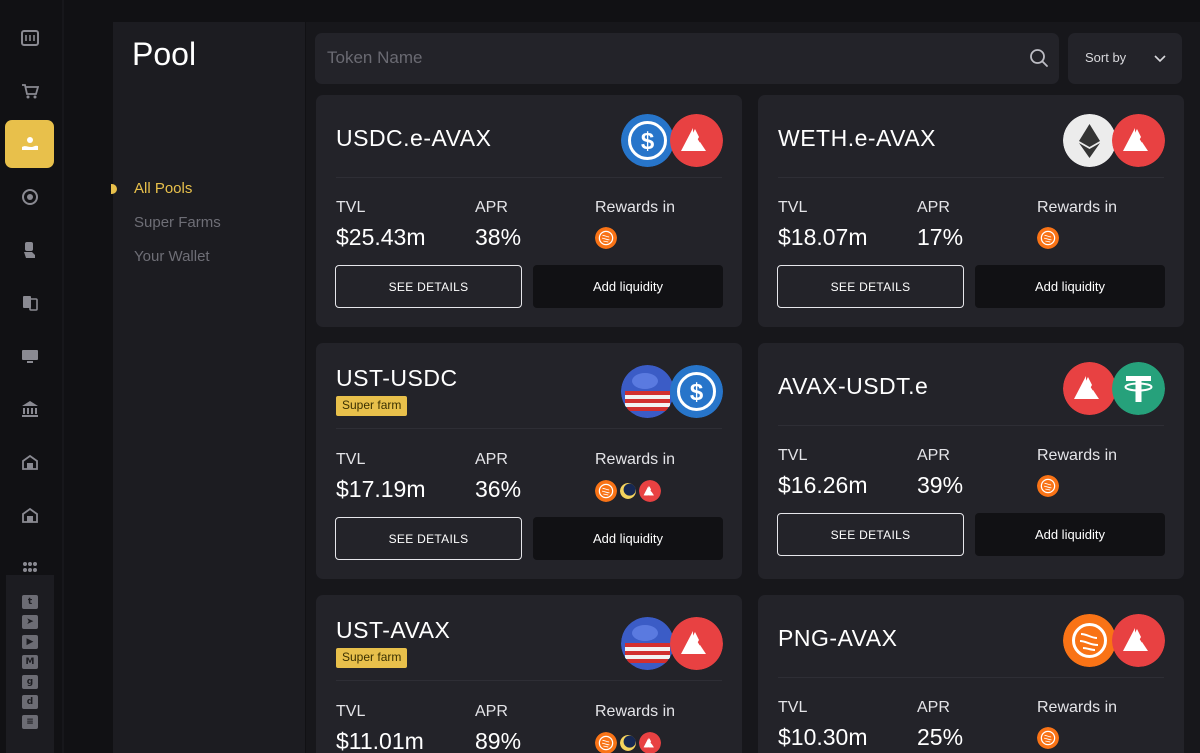 The width and height of the screenshot is (1200, 753). What do you see at coordinates (163, 188) in the screenshot?
I see `filter-label: All Pools` at bounding box center [163, 188].